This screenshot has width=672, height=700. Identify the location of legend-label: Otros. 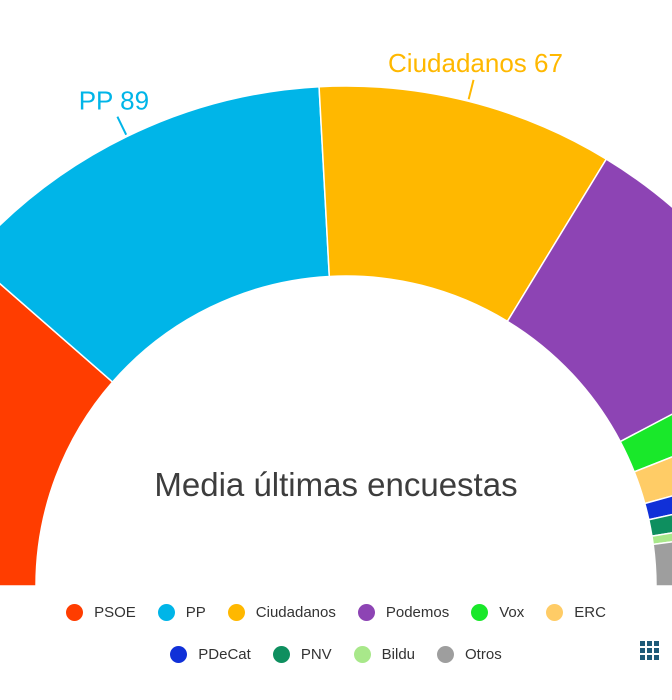
(483, 654).